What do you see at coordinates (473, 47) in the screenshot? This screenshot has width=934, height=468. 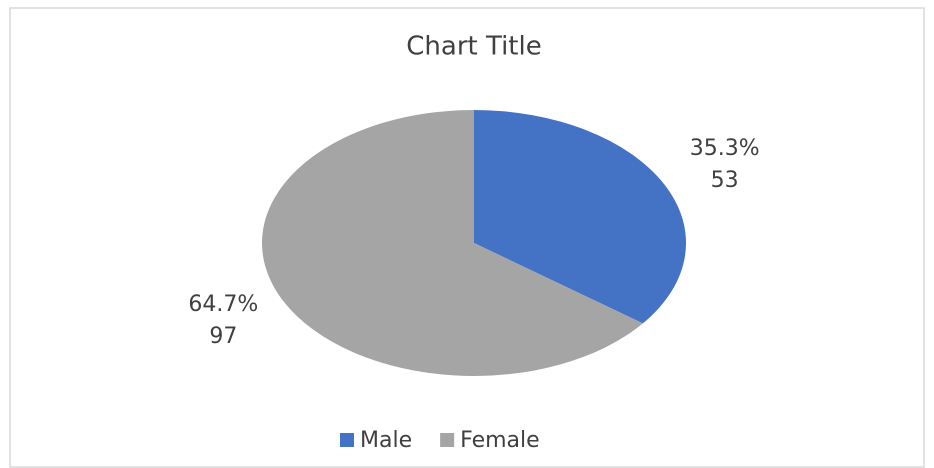 I see `chart-title: Chart Title` at bounding box center [473, 47].